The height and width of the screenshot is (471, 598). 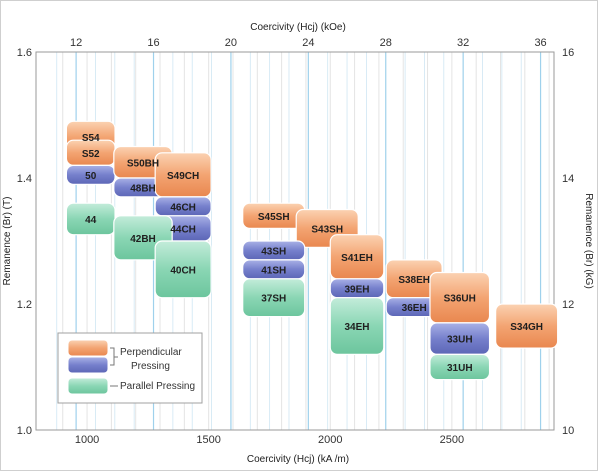 What do you see at coordinates (386, 43) in the screenshot?
I see `x-top-tick-label: 28` at bounding box center [386, 43].